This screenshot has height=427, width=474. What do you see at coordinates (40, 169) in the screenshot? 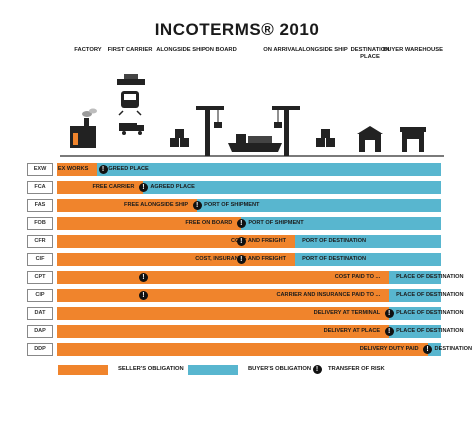
I see `term-code: EXW` at bounding box center [40, 169].